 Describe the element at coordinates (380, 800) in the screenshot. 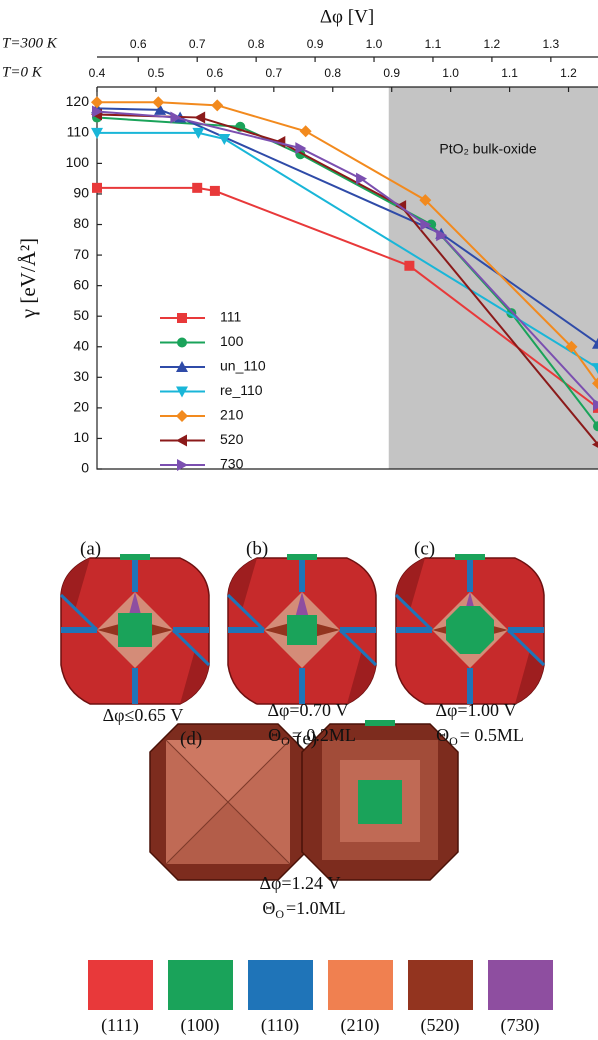

I see `polyhedron-e` at that location.